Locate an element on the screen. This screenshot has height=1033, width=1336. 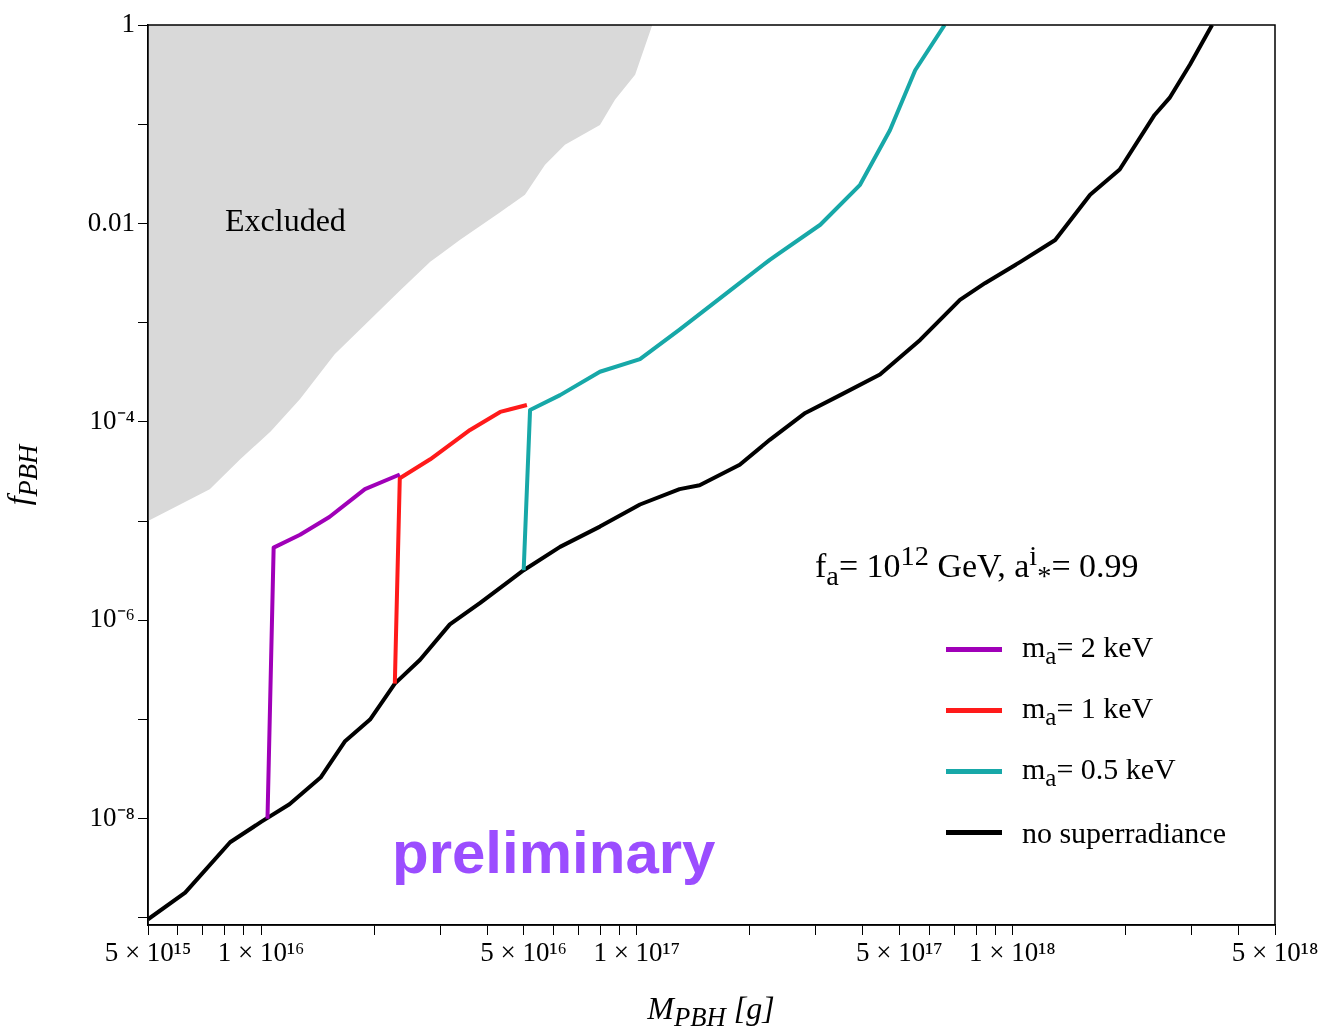
legend-label: m$_{a}$= 2 keV is located at coordinates (1087, 649).